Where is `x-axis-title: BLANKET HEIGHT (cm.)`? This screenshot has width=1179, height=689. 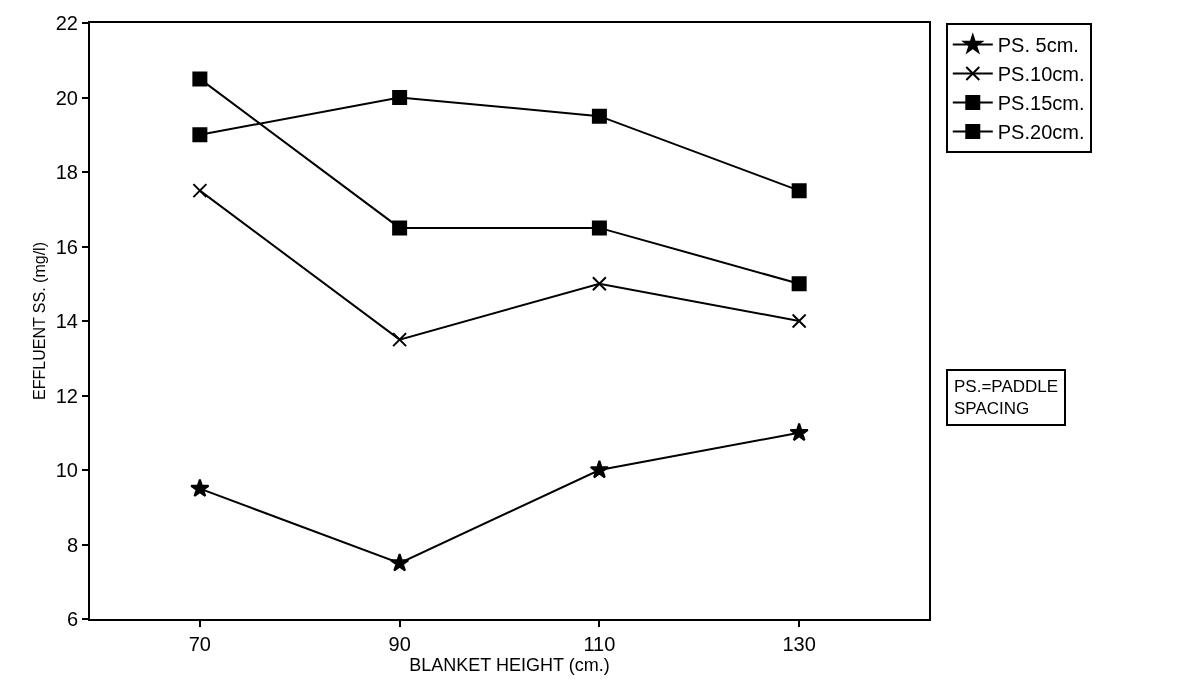
x-axis-title: BLANKET HEIGHT (cm.) is located at coordinates (509, 665).